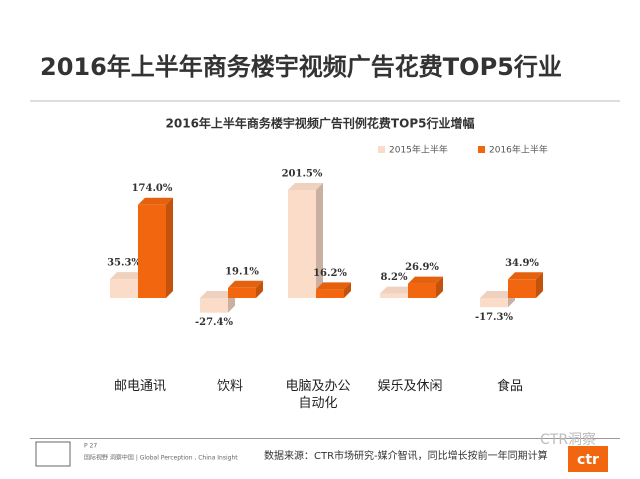  I want to click on value-label: 35.3%, so click(124, 263).